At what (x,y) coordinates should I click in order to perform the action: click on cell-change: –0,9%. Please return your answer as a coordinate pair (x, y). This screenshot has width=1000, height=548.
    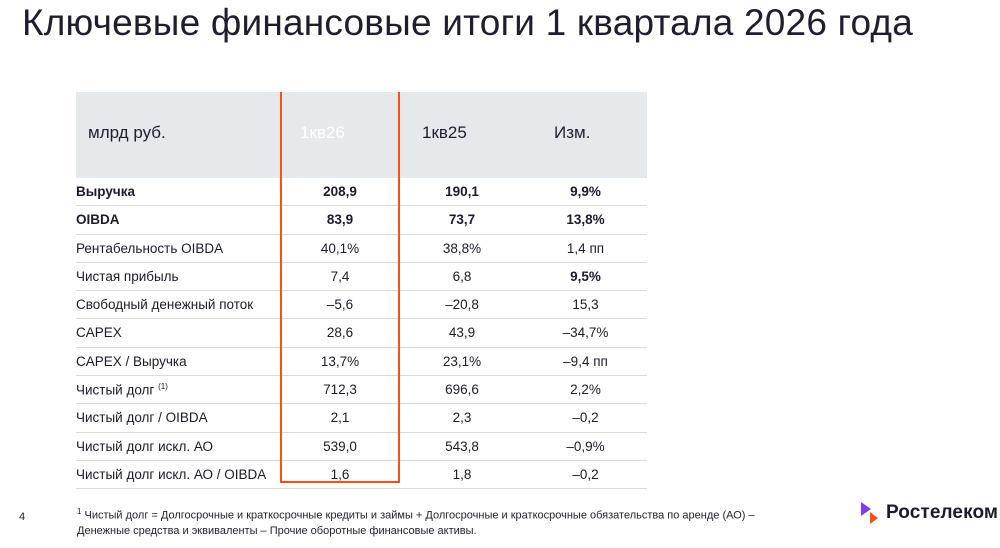
    Looking at the image, I should click on (585, 446).